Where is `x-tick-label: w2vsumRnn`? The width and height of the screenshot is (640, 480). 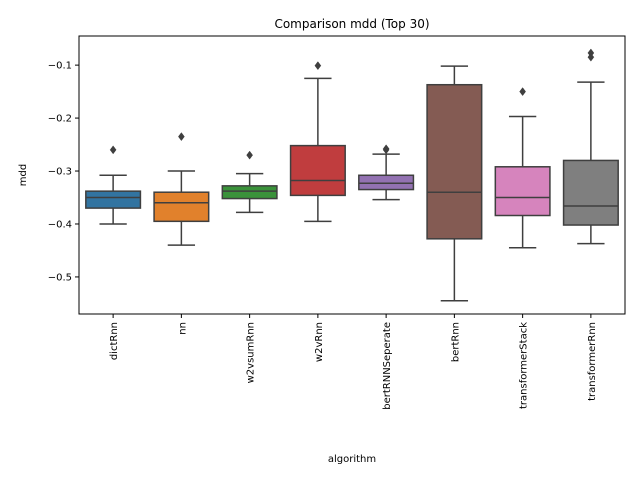
x-tick-label: w2vsumRnn is located at coordinates (251, 352).